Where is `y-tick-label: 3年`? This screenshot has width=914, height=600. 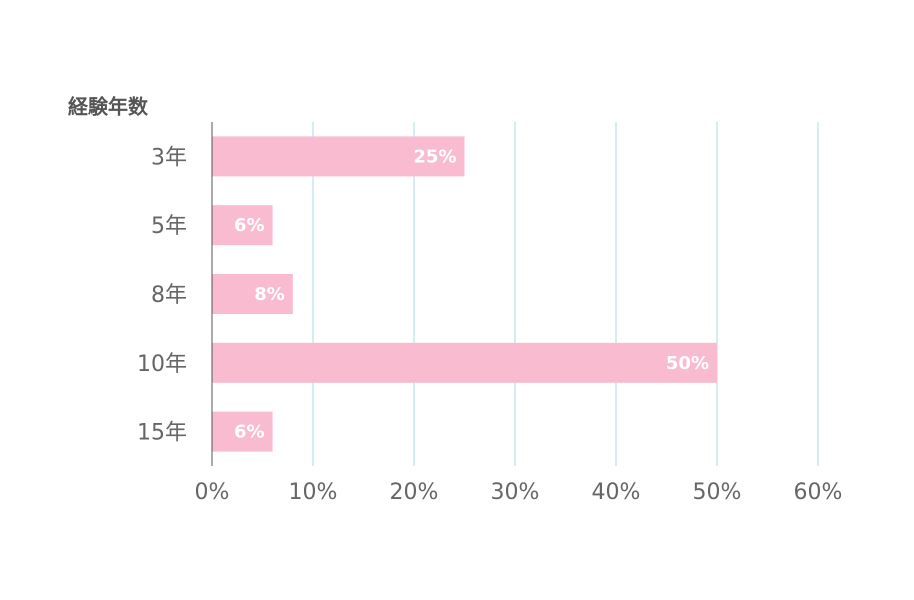
y-tick-label: 3年 is located at coordinates (169, 157).